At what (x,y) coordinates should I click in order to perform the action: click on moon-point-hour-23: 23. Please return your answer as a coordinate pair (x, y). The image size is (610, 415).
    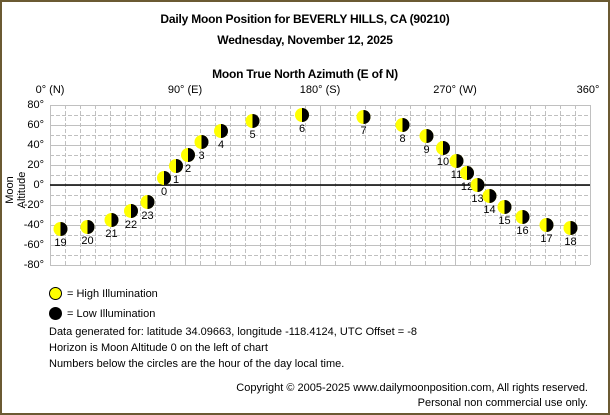
    Looking at the image, I should click on (147, 208).